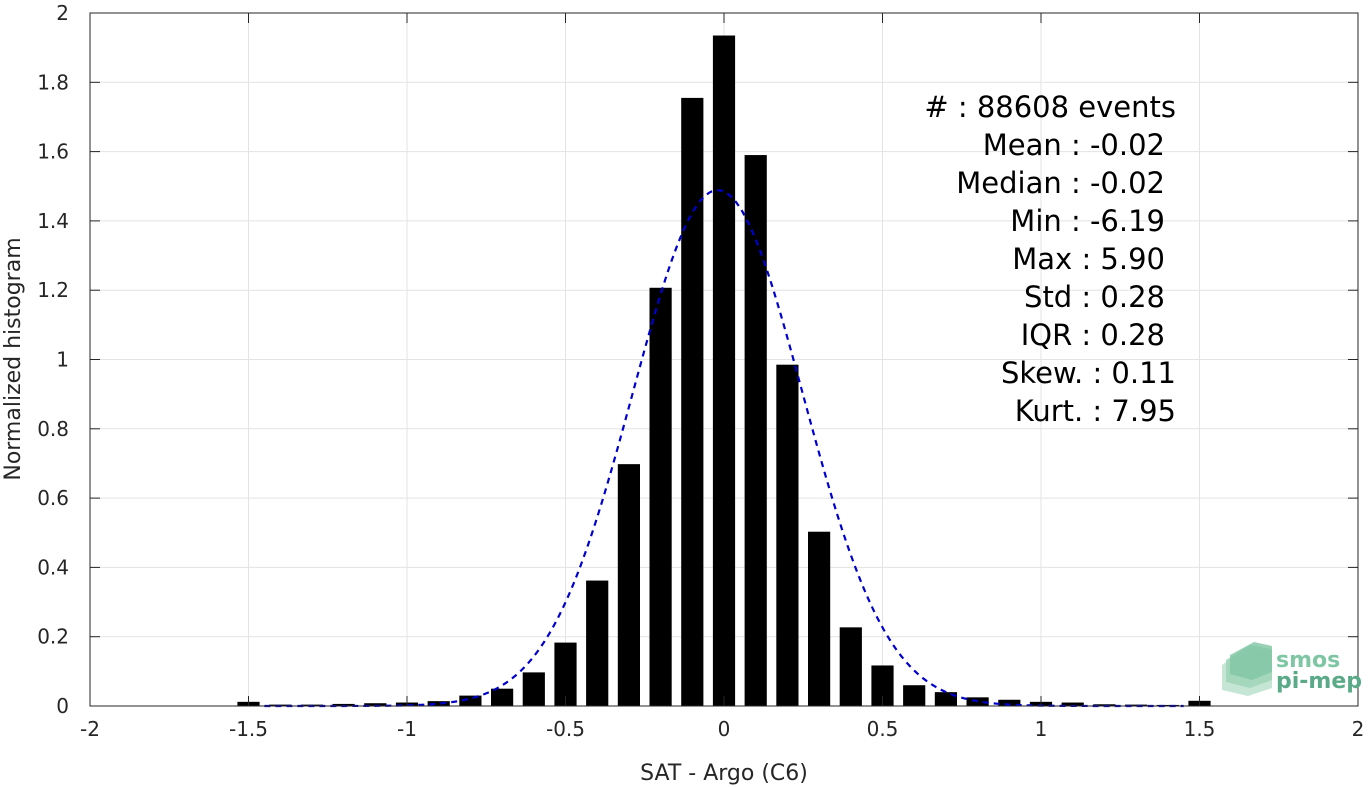  Describe the element at coordinates (1358, 729) in the screenshot. I see `x-tick-label: 2` at that location.